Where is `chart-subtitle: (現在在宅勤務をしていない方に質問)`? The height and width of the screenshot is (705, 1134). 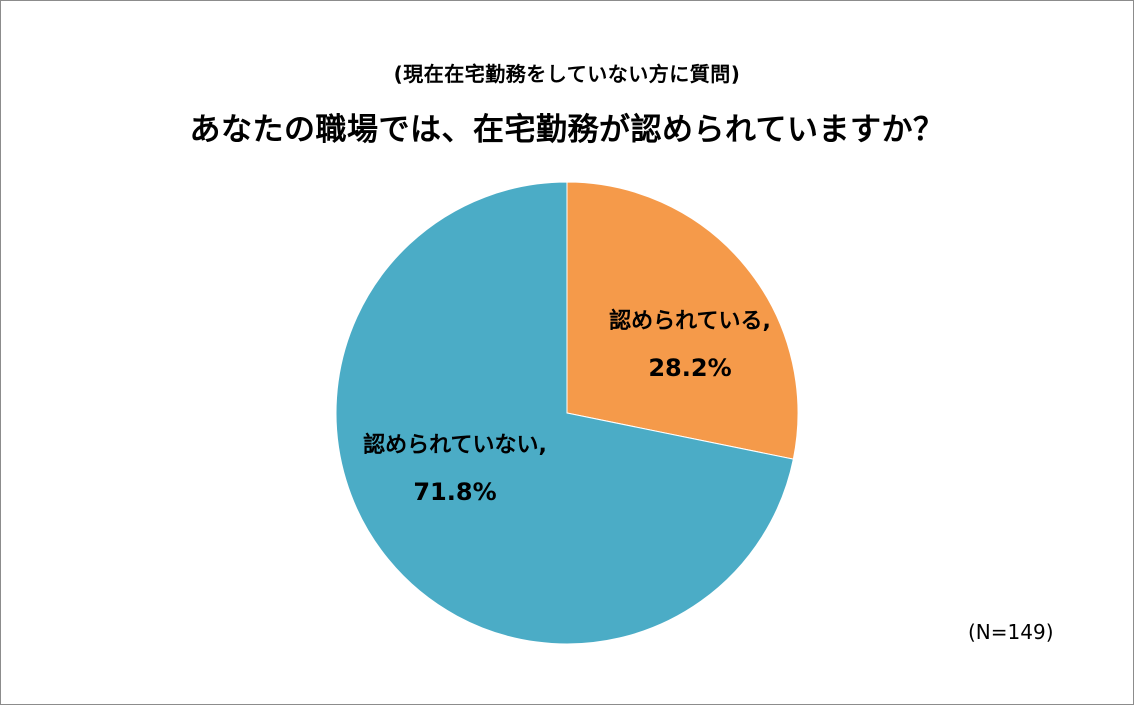 chart-subtitle: (現在在宅勤務をしていない方に質問) is located at coordinates (567, 74).